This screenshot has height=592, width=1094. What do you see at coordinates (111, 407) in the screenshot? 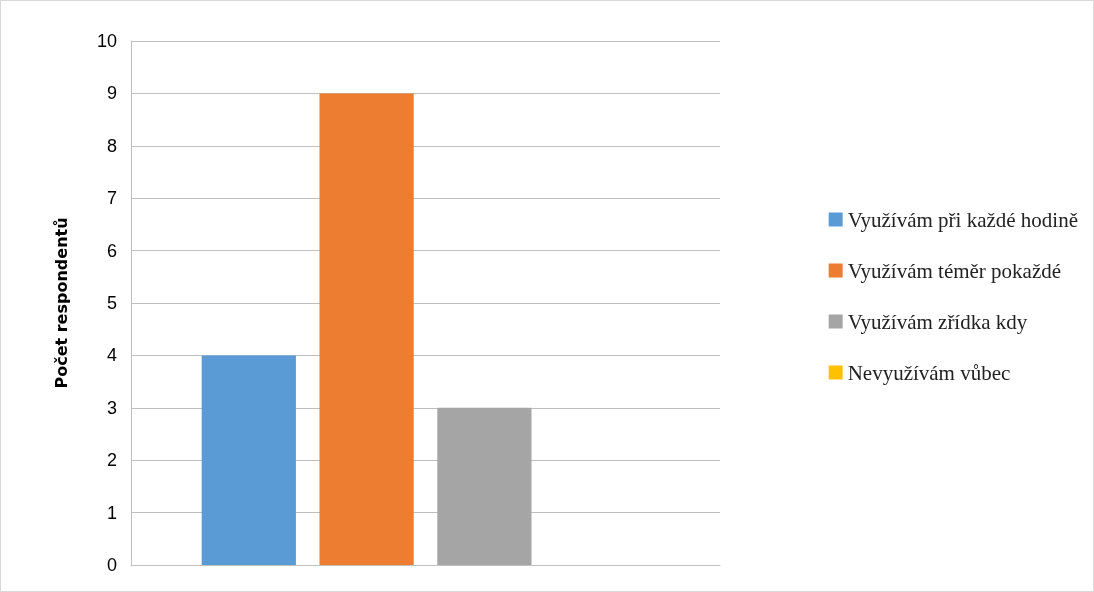
I see `y-tick-label: 3` at bounding box center [111, 407].